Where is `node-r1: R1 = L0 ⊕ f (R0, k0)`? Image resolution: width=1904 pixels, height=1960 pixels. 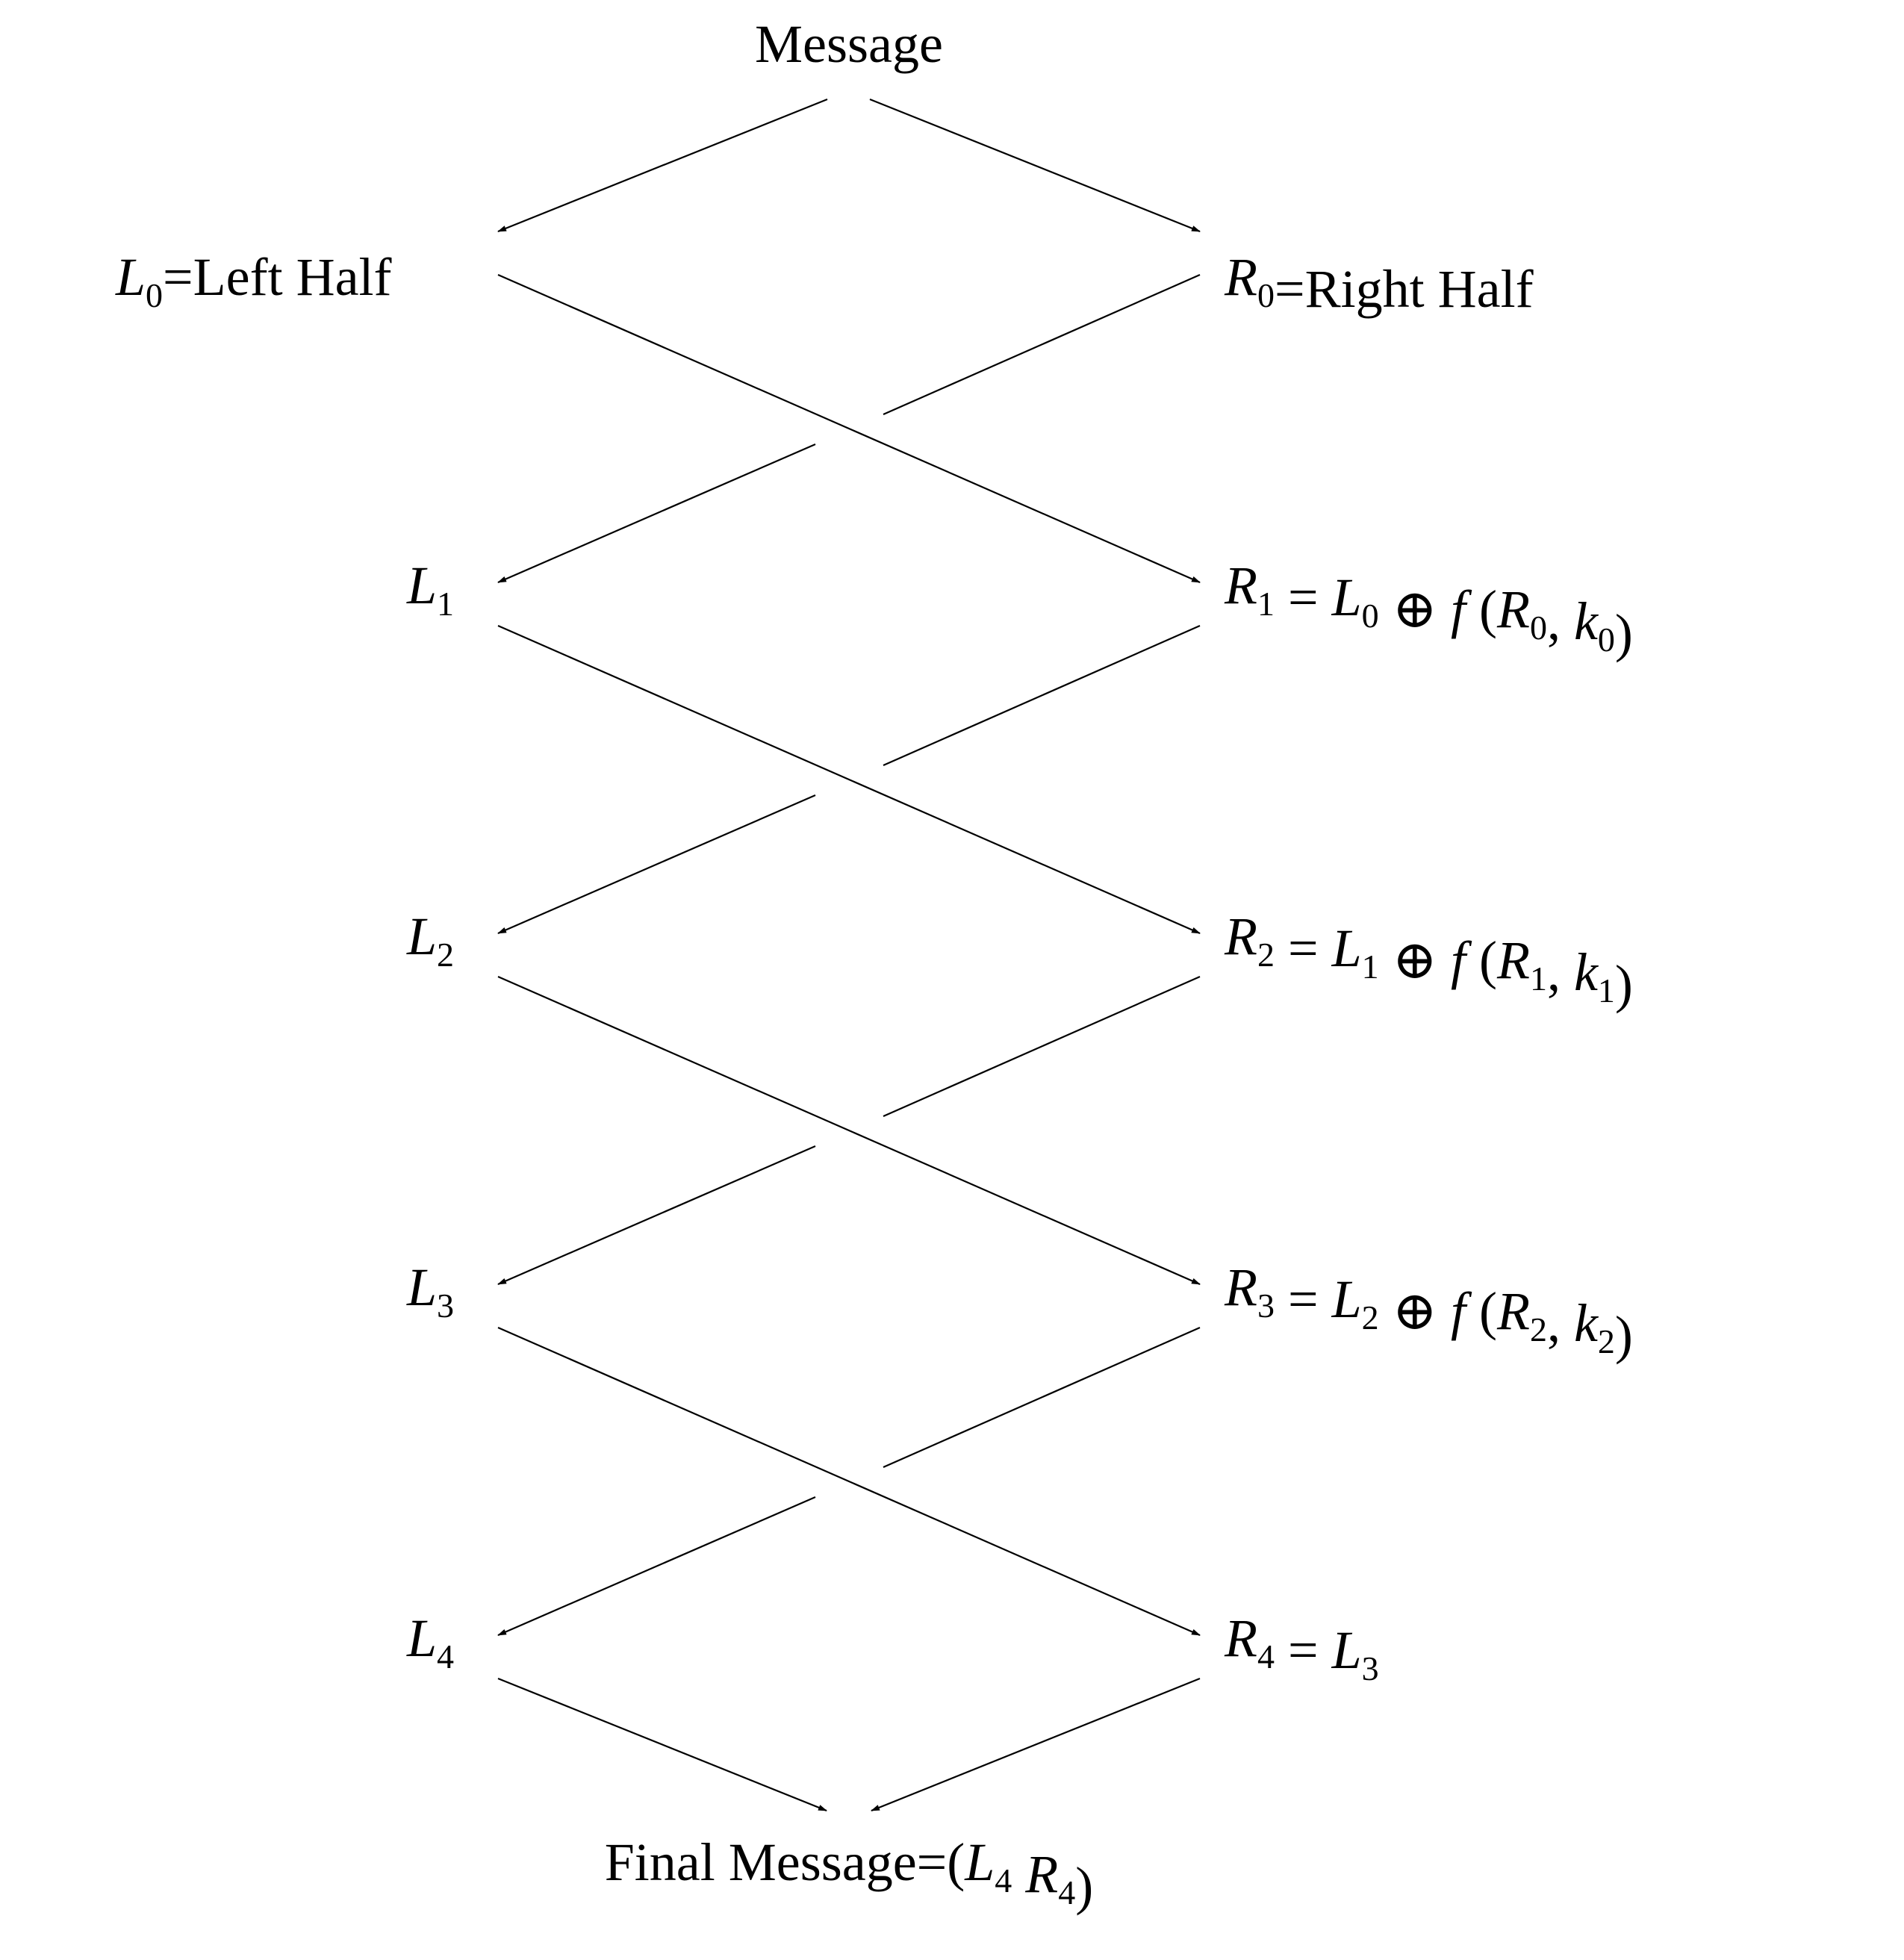
node-r1: R1 = L0 ⊕ f (R0, k0) is located at coordinates (1428, 609).